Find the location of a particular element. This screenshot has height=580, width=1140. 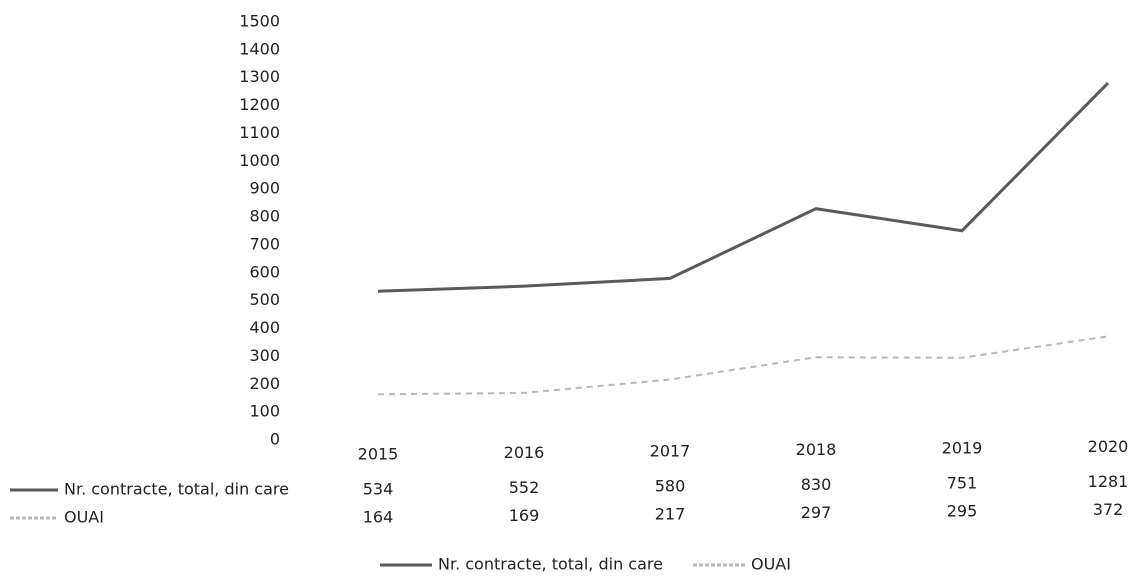

y-tick-label: 1500 is located at coordinates (259, 21).